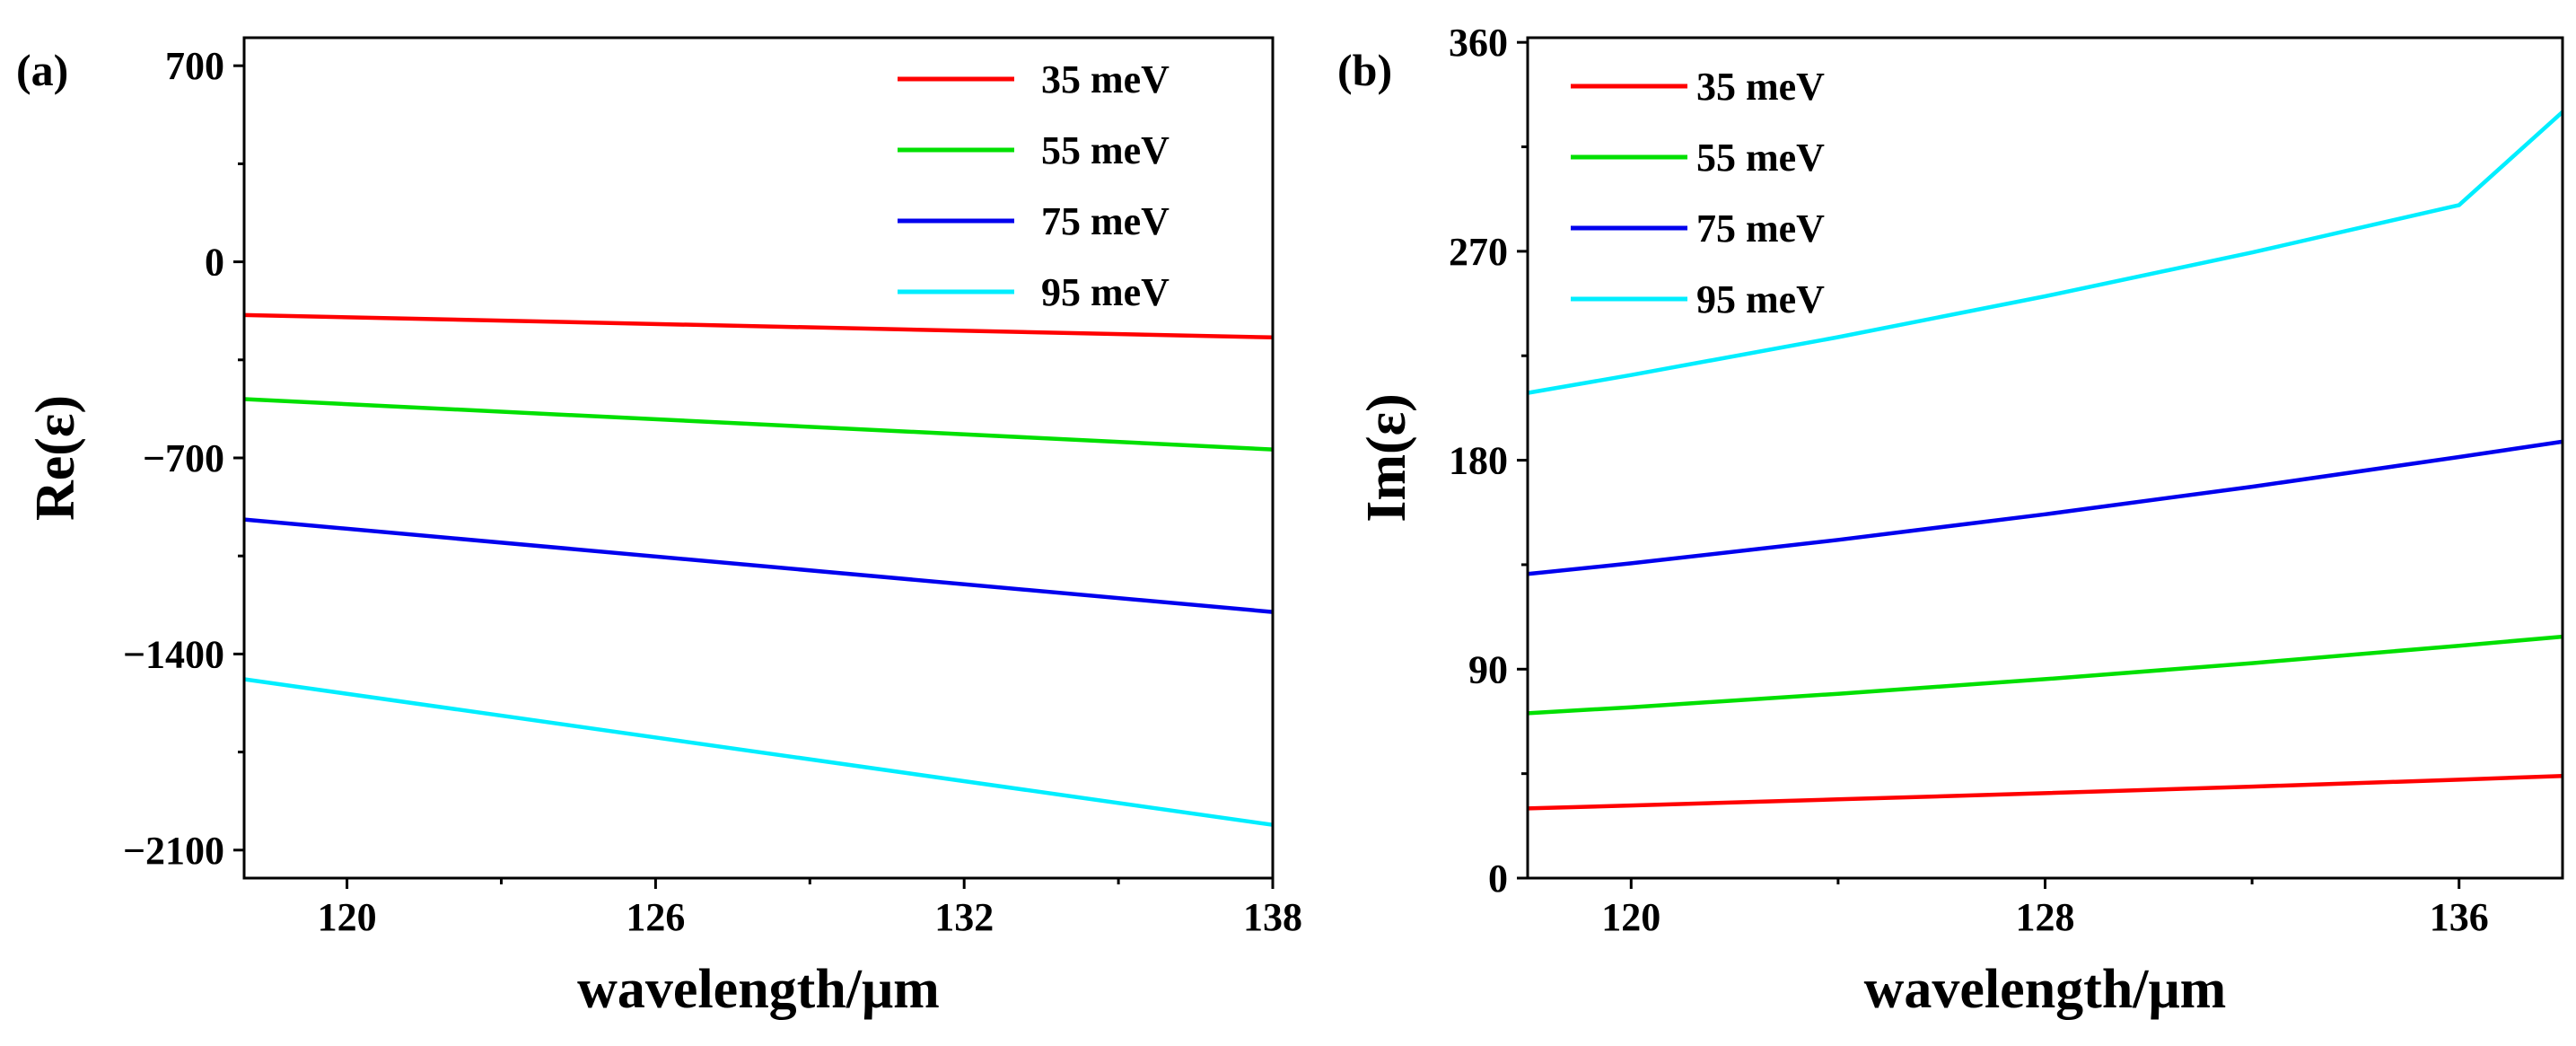 This screenshot has height=1046, width=2576. Describe the element at coordinates (1488, 669) in the screenshot. I see `y-tick-label: 90` at that location.